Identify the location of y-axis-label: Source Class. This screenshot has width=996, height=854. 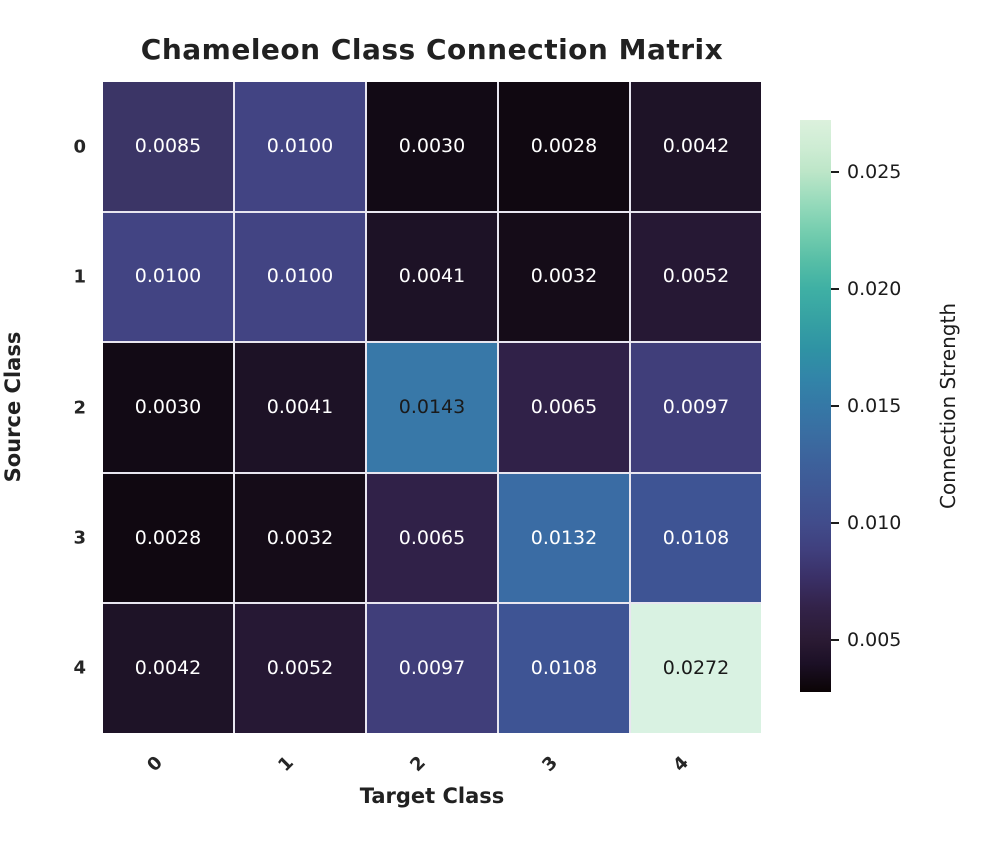
(13, 407).